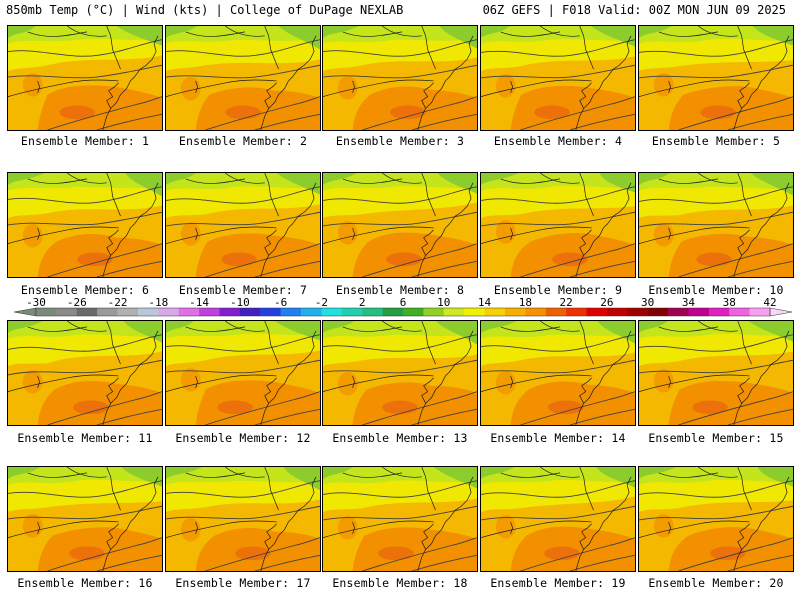 The width and height of the screenshot is (800, 600). Describe the element at coordinates (199, 303) in the screenshot. I see `colorbar-tick-label: -14` at that location.